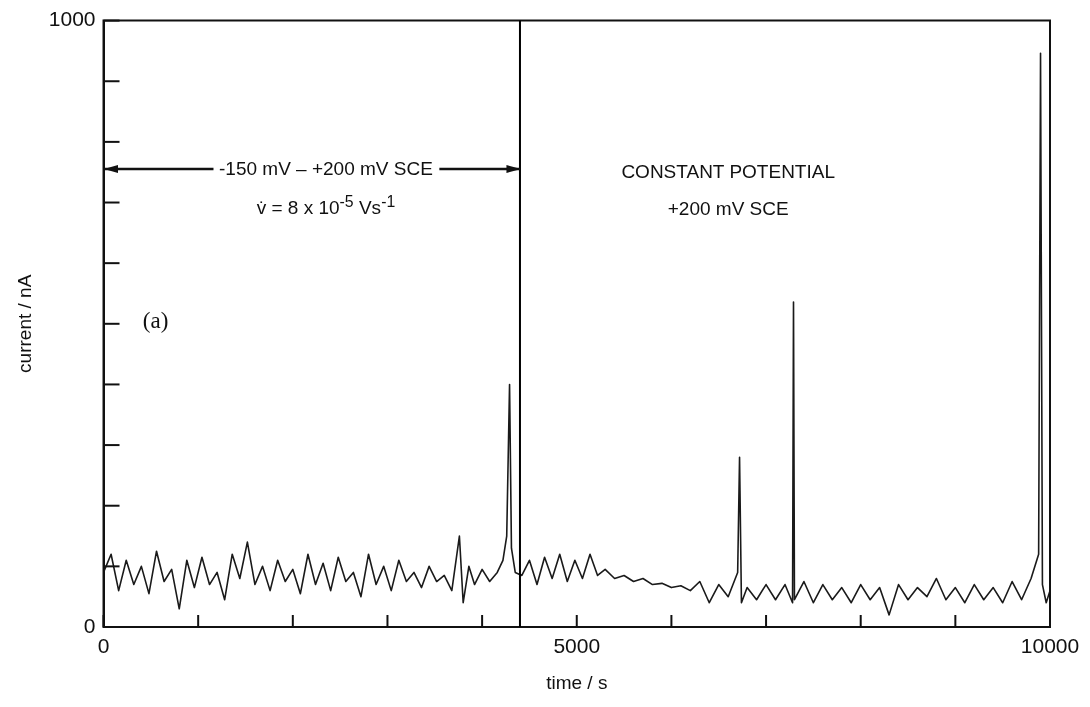 The image size is (1090, 707). I want to click on annotation: (a), so click(155, 320).